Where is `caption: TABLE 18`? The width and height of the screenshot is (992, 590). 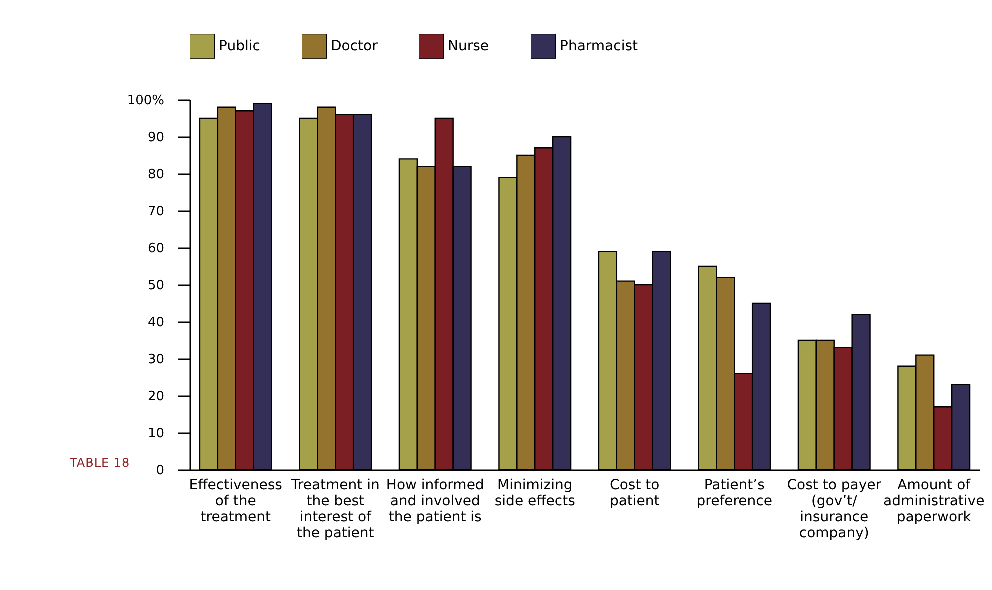 caption: TABLE 18 is located at coordinates (100, 463).